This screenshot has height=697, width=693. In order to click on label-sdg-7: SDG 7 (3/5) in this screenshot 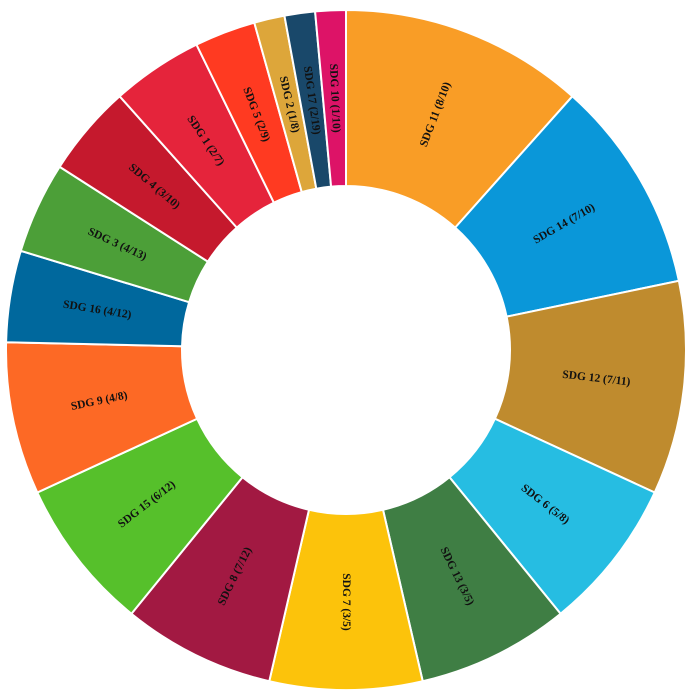, I will do `click(346, 602)`.